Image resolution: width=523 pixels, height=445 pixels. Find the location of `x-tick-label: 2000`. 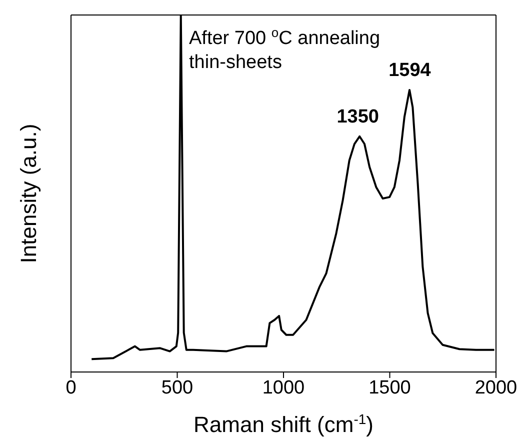

x-tick-label: 2000 is located at coordinates (496, 387).